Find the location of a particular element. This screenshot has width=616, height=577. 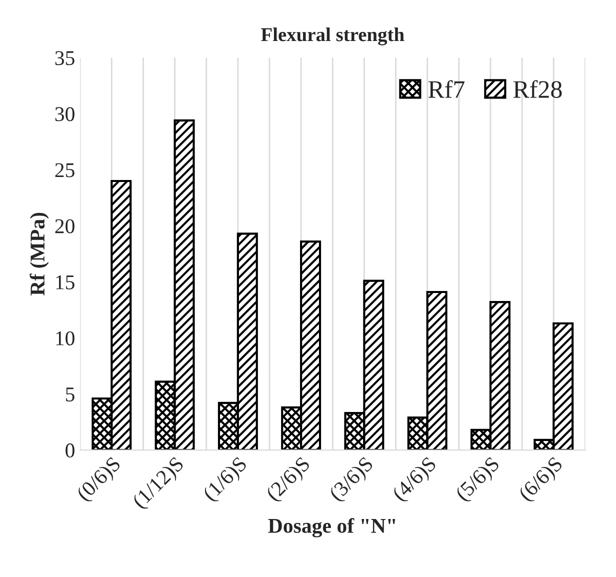

y-tick-label: 10 is located at coordinates (65, 338).